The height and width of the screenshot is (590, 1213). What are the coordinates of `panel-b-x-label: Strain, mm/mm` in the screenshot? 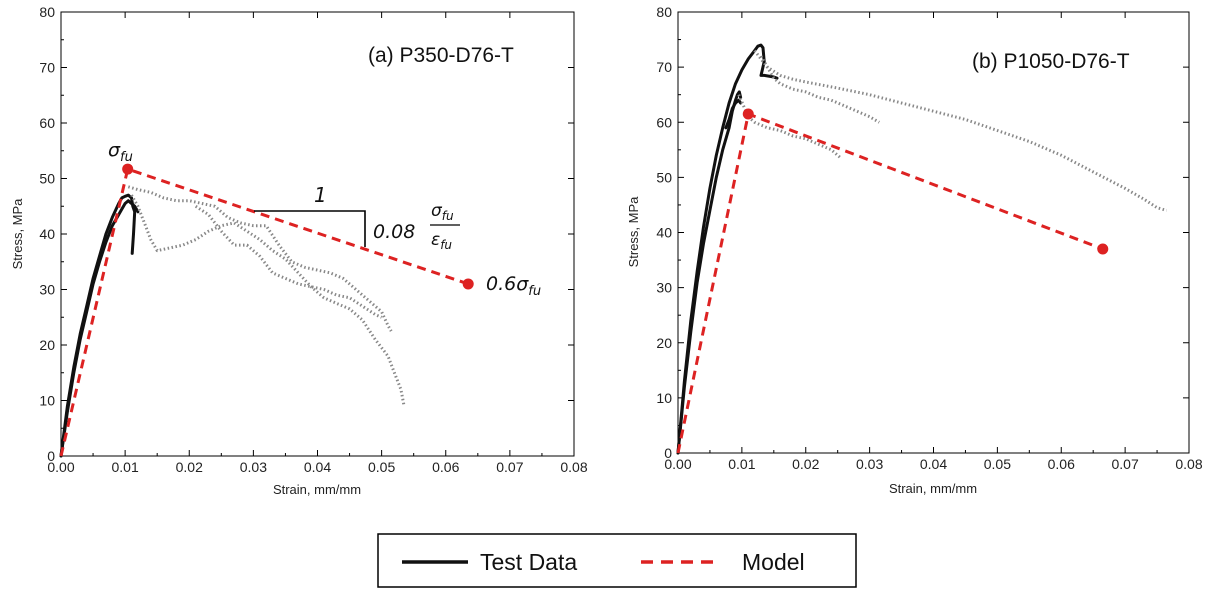 It's located at (933, 488).